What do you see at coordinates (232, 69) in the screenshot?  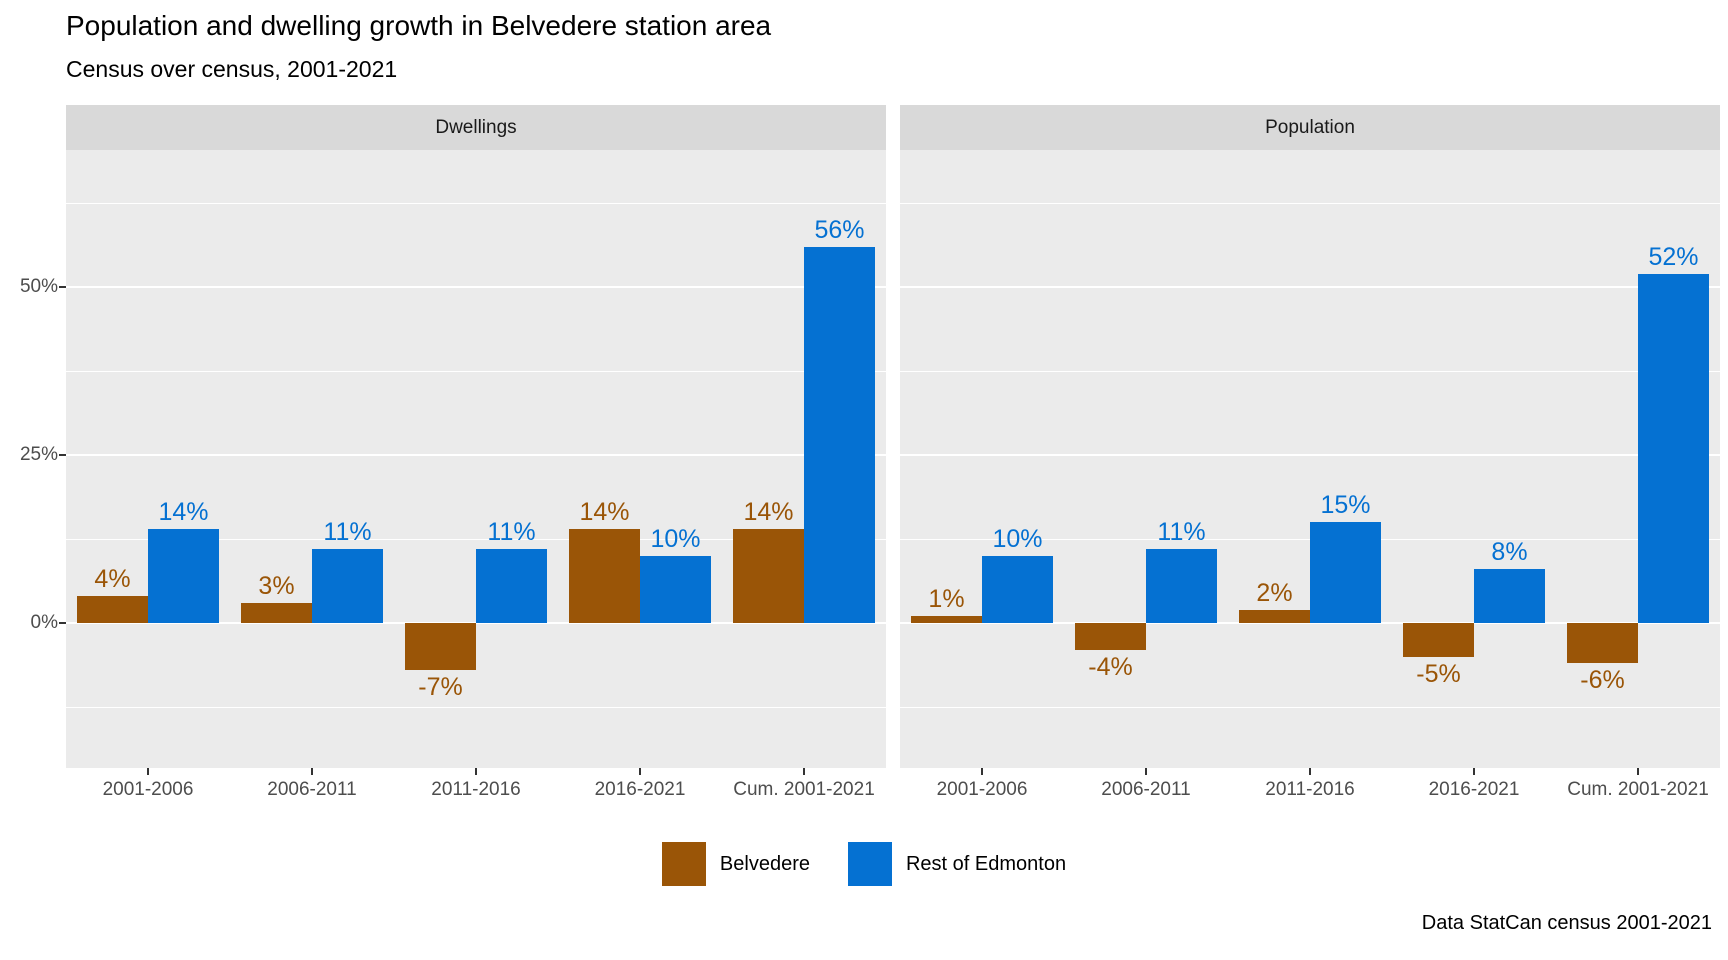 I see `chart-subtitle: Census over census, 2001-2021` at bounding box center [232, 69].